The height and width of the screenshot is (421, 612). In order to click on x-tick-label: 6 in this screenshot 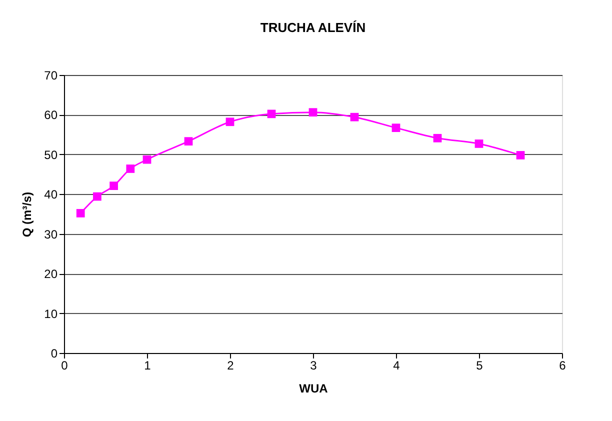, I will do `click(562, 365)`.